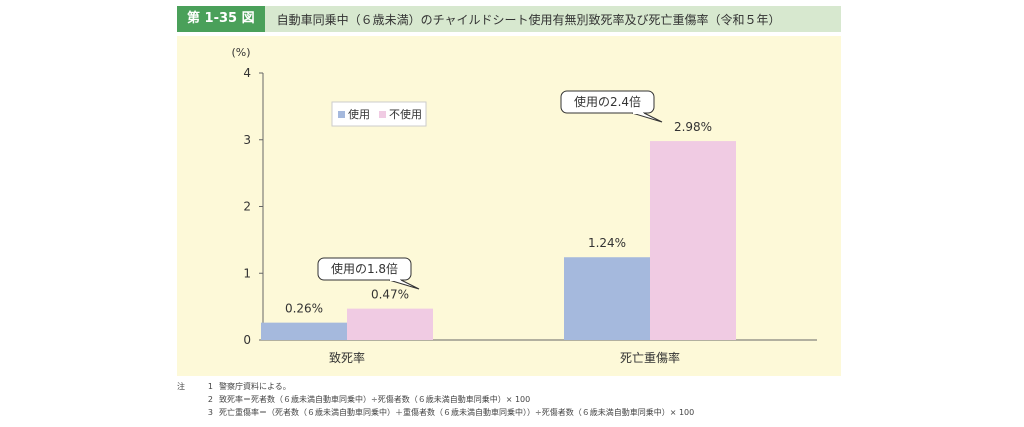 The width and height of the screenshot is (1024, 427). What do you see at coordinates (240, 52) in the screenshot?
I see `y-unit-label: (%)` at bounding box center [240, 52].